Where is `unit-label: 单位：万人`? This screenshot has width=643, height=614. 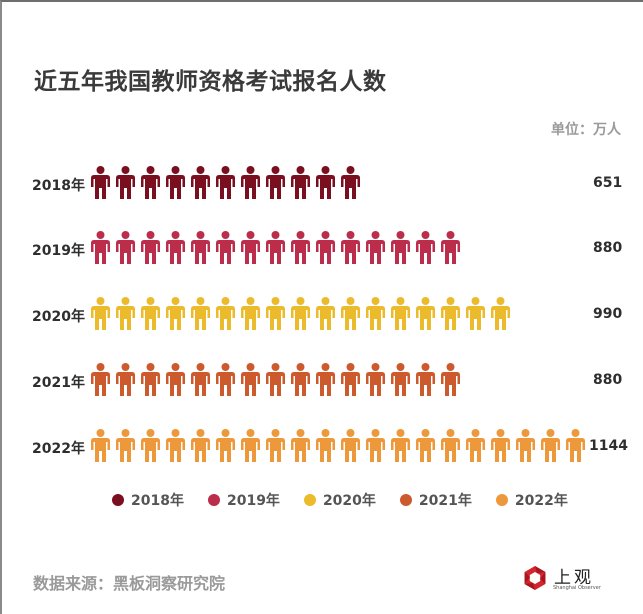 unit-label: 单位：万人 is located at coordinates (586, 130).